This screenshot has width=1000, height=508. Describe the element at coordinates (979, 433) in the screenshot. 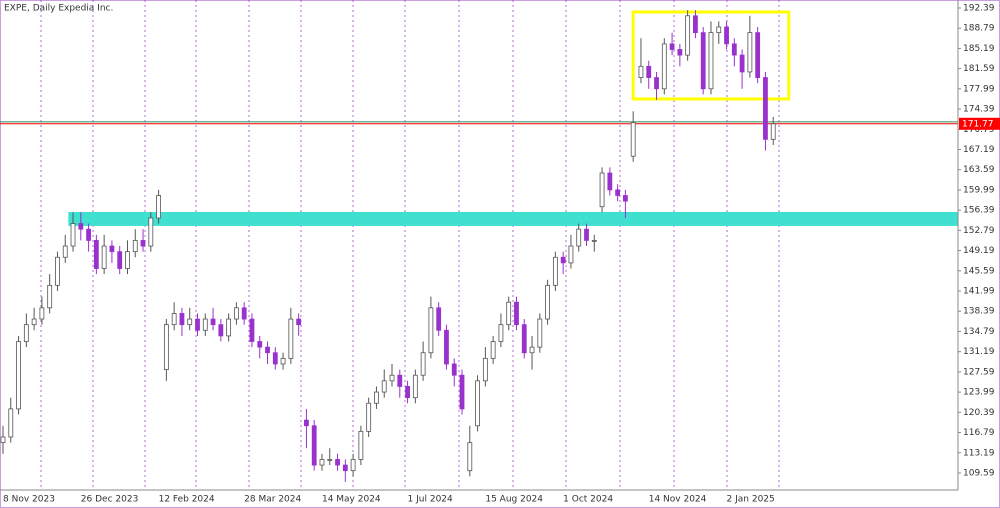

I see `y-tick-label: 116.79` at that location.